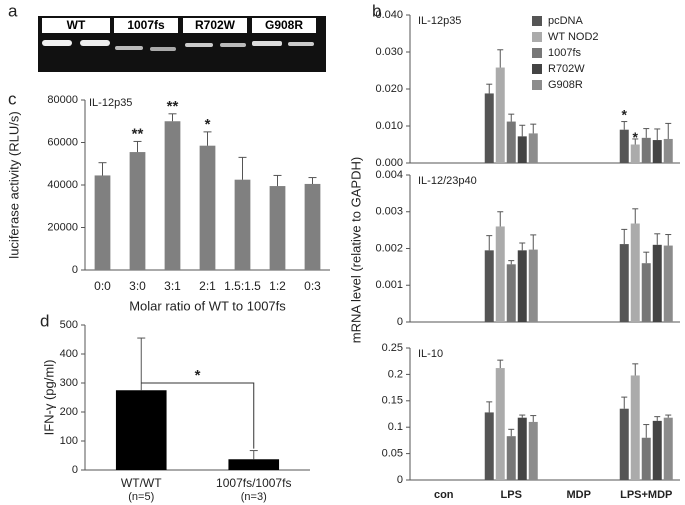 This screenshot has width=685, height=505. Describe the element at coordinates (69, 441) in the screenshot. I see `y-tick-label: 100` at that location.